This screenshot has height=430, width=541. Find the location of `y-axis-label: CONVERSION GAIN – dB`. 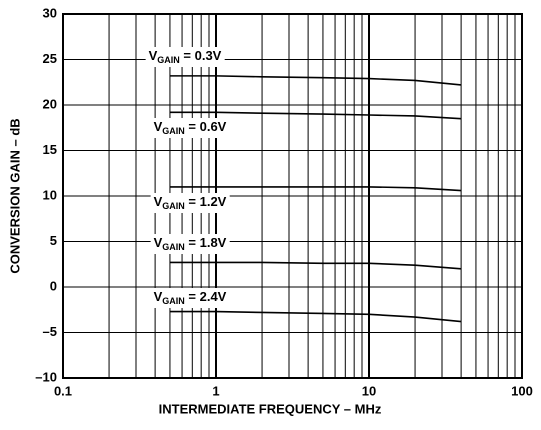

y-axis-label: CONVERSION GAIN – dB is located at coordinates (14, 195).